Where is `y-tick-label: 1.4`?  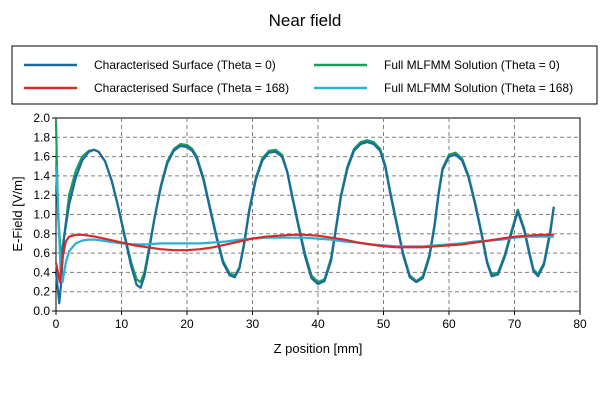
y-tick-label: 1.4 is located at coordinates (41, 176).